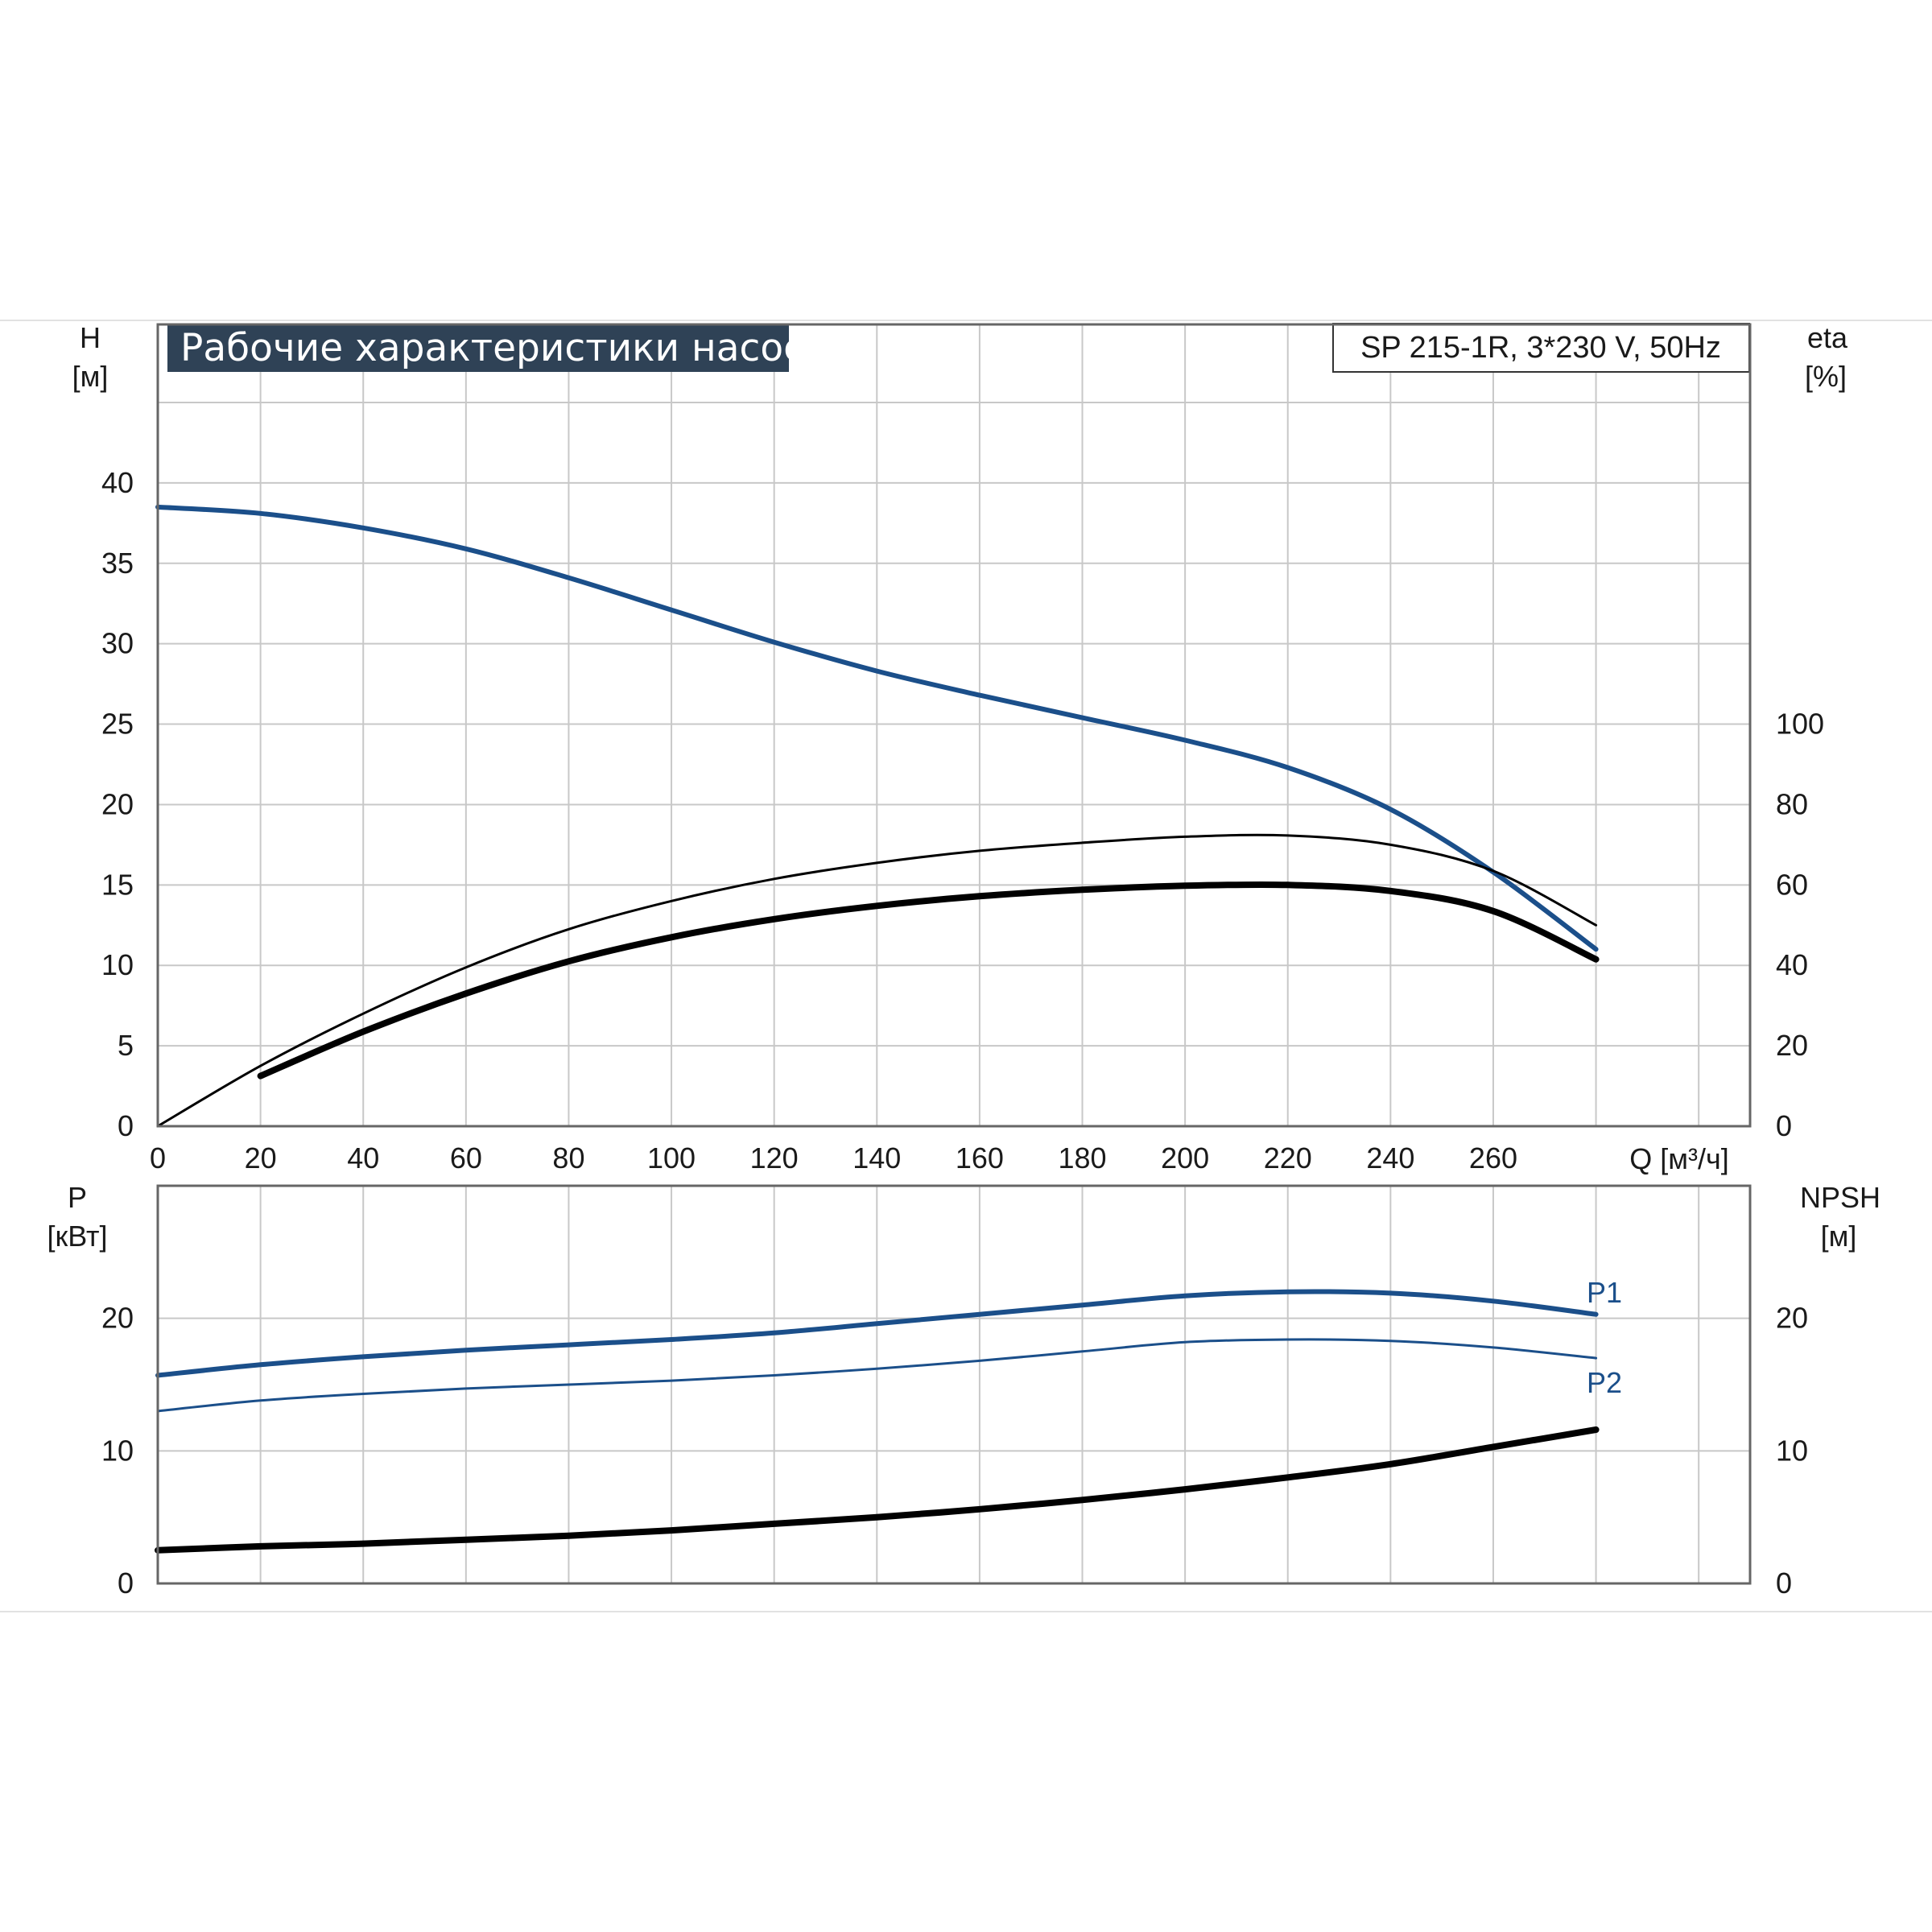 Image resolution: width=1932 pixels, height=1932 pixels. What do you see at coordinates (1792, 803) in the screenshot?
I see `top-right-tick-label: 80` at bounding box center [1792, 803].